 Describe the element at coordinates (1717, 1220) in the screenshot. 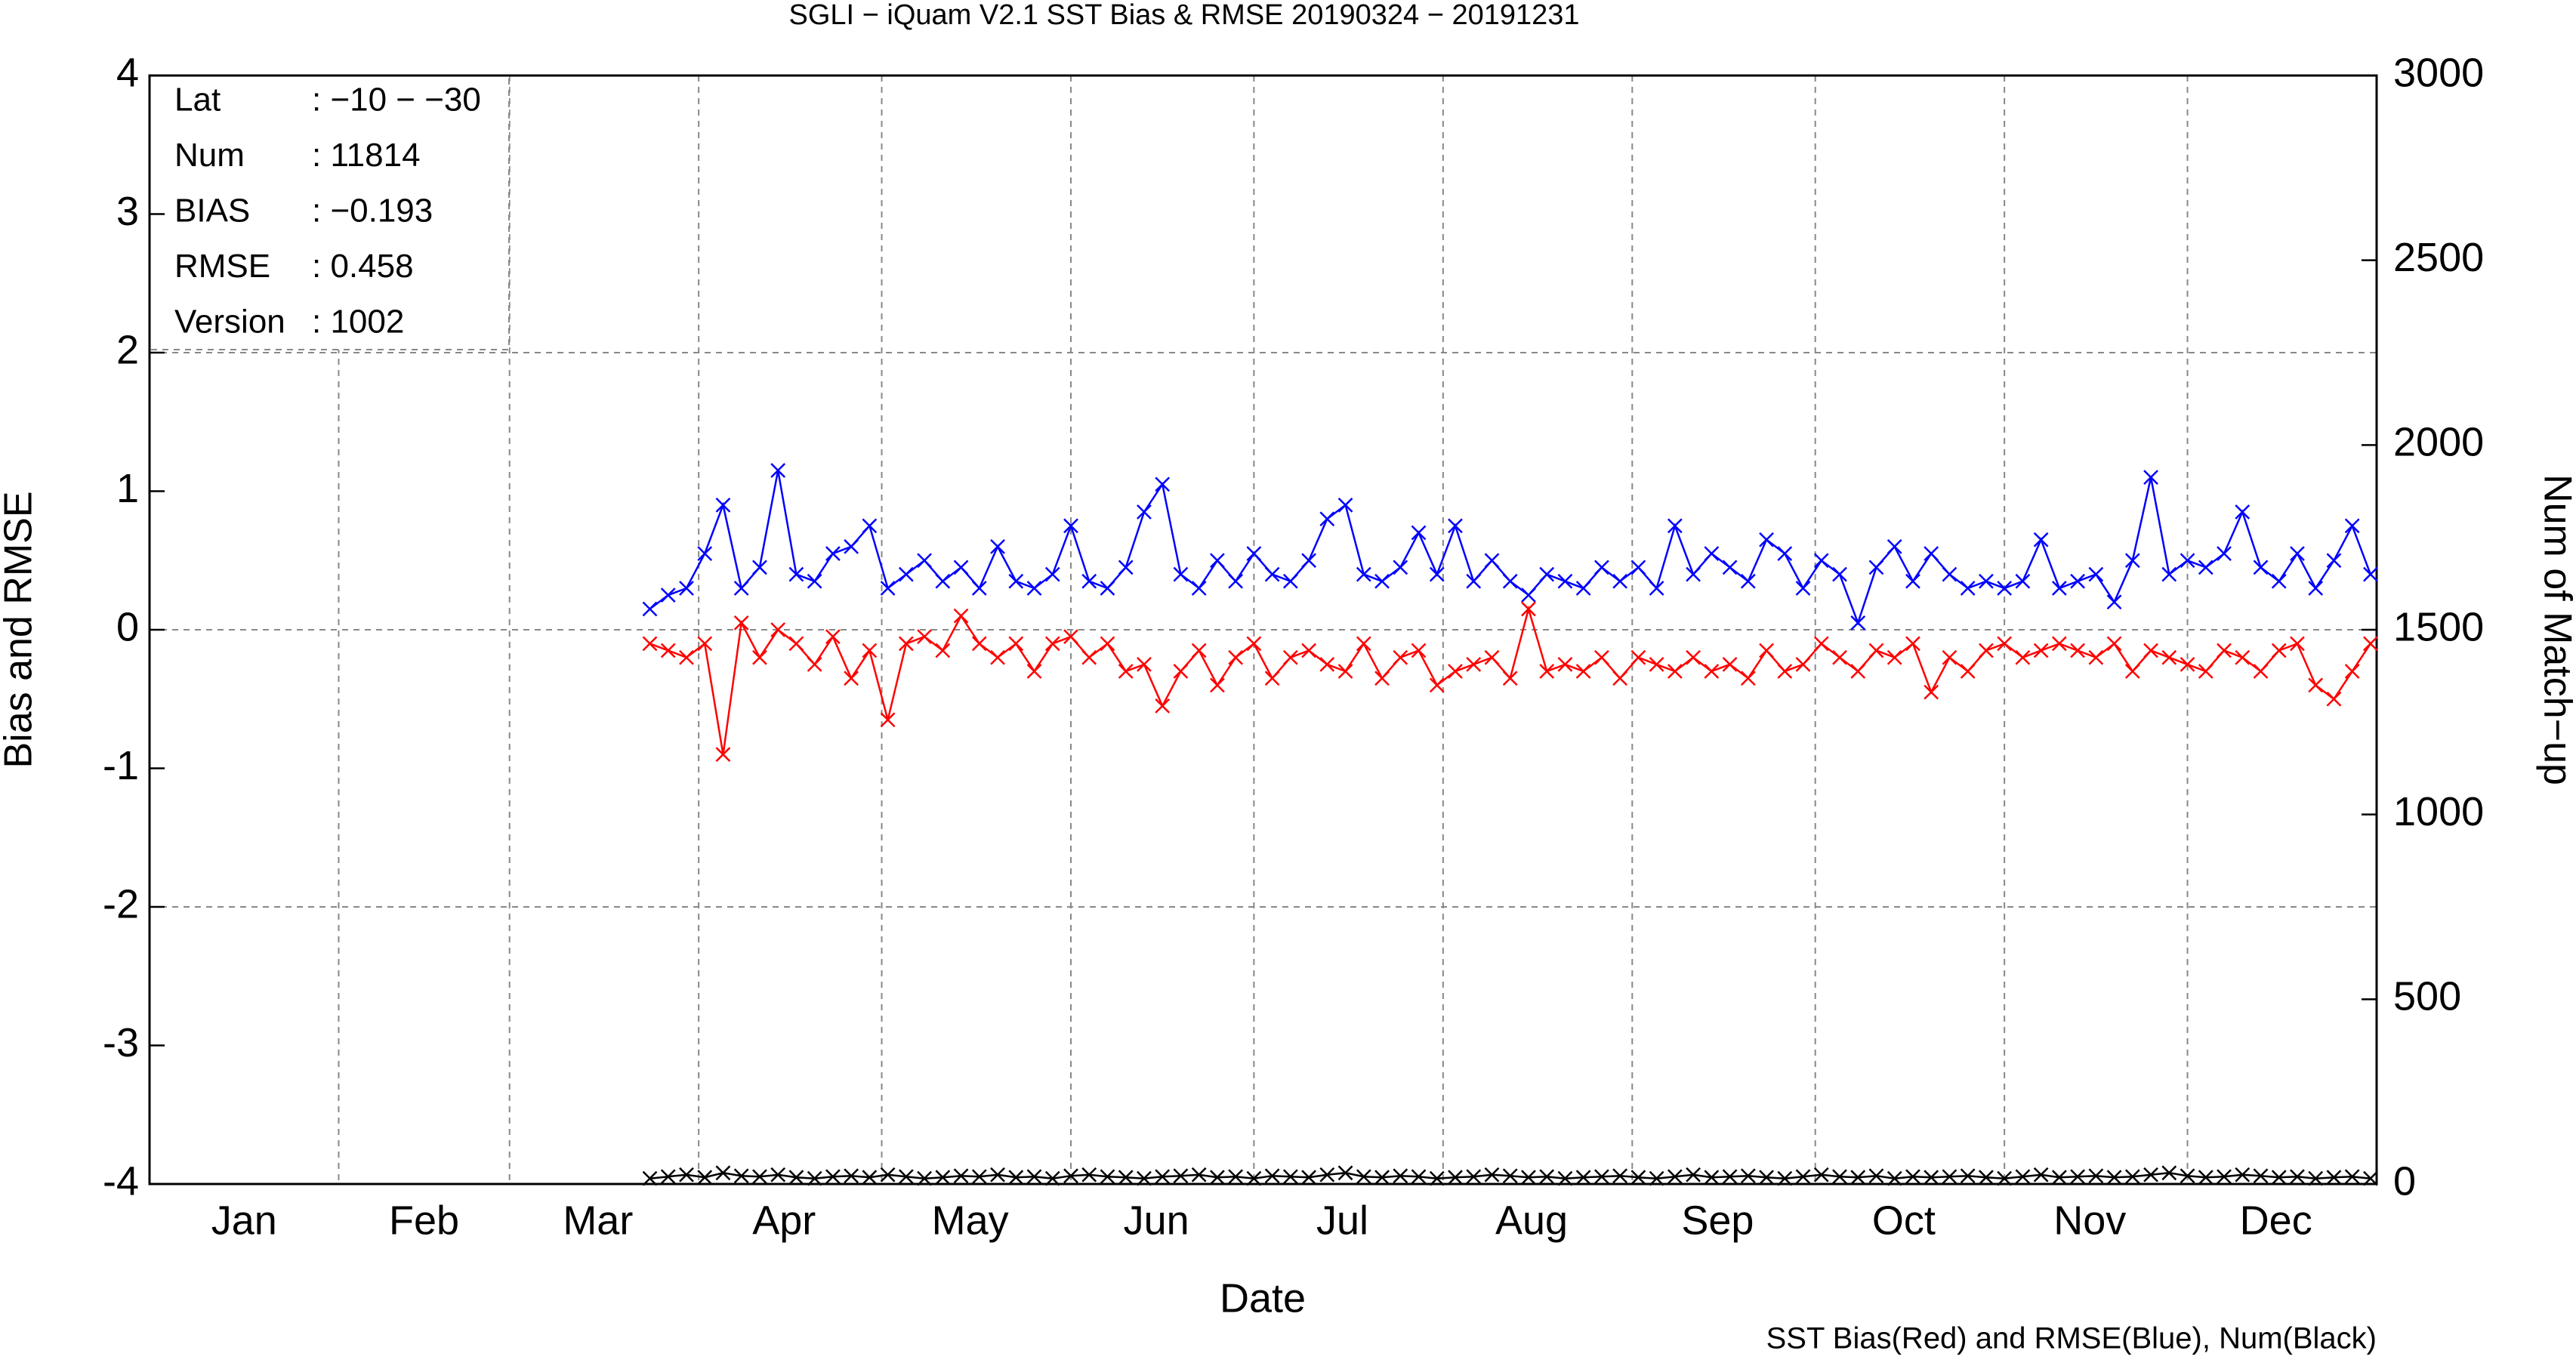

I see `x-tick-label: Sep` at that location.